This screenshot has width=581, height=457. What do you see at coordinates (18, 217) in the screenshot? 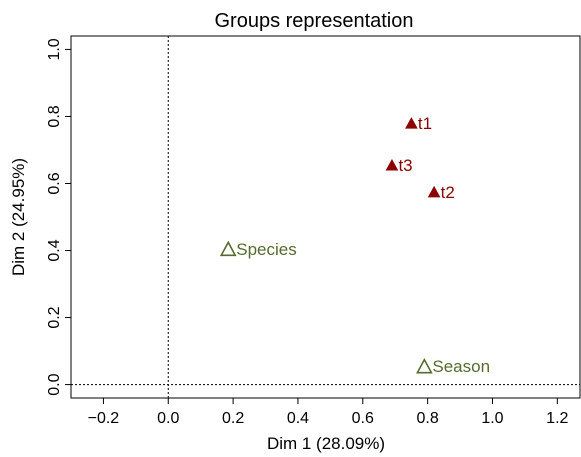
I see `y-axis-label: Dim 2 (24.95%)` at bounding box center [18, 217].